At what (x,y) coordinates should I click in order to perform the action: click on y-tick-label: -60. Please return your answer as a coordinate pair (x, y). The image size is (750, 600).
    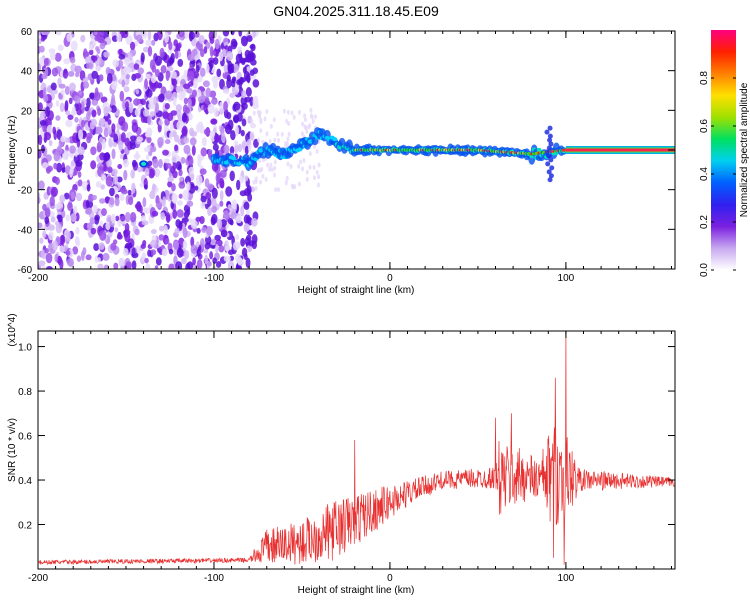
    Looking at the image, I should click on (25, 270).